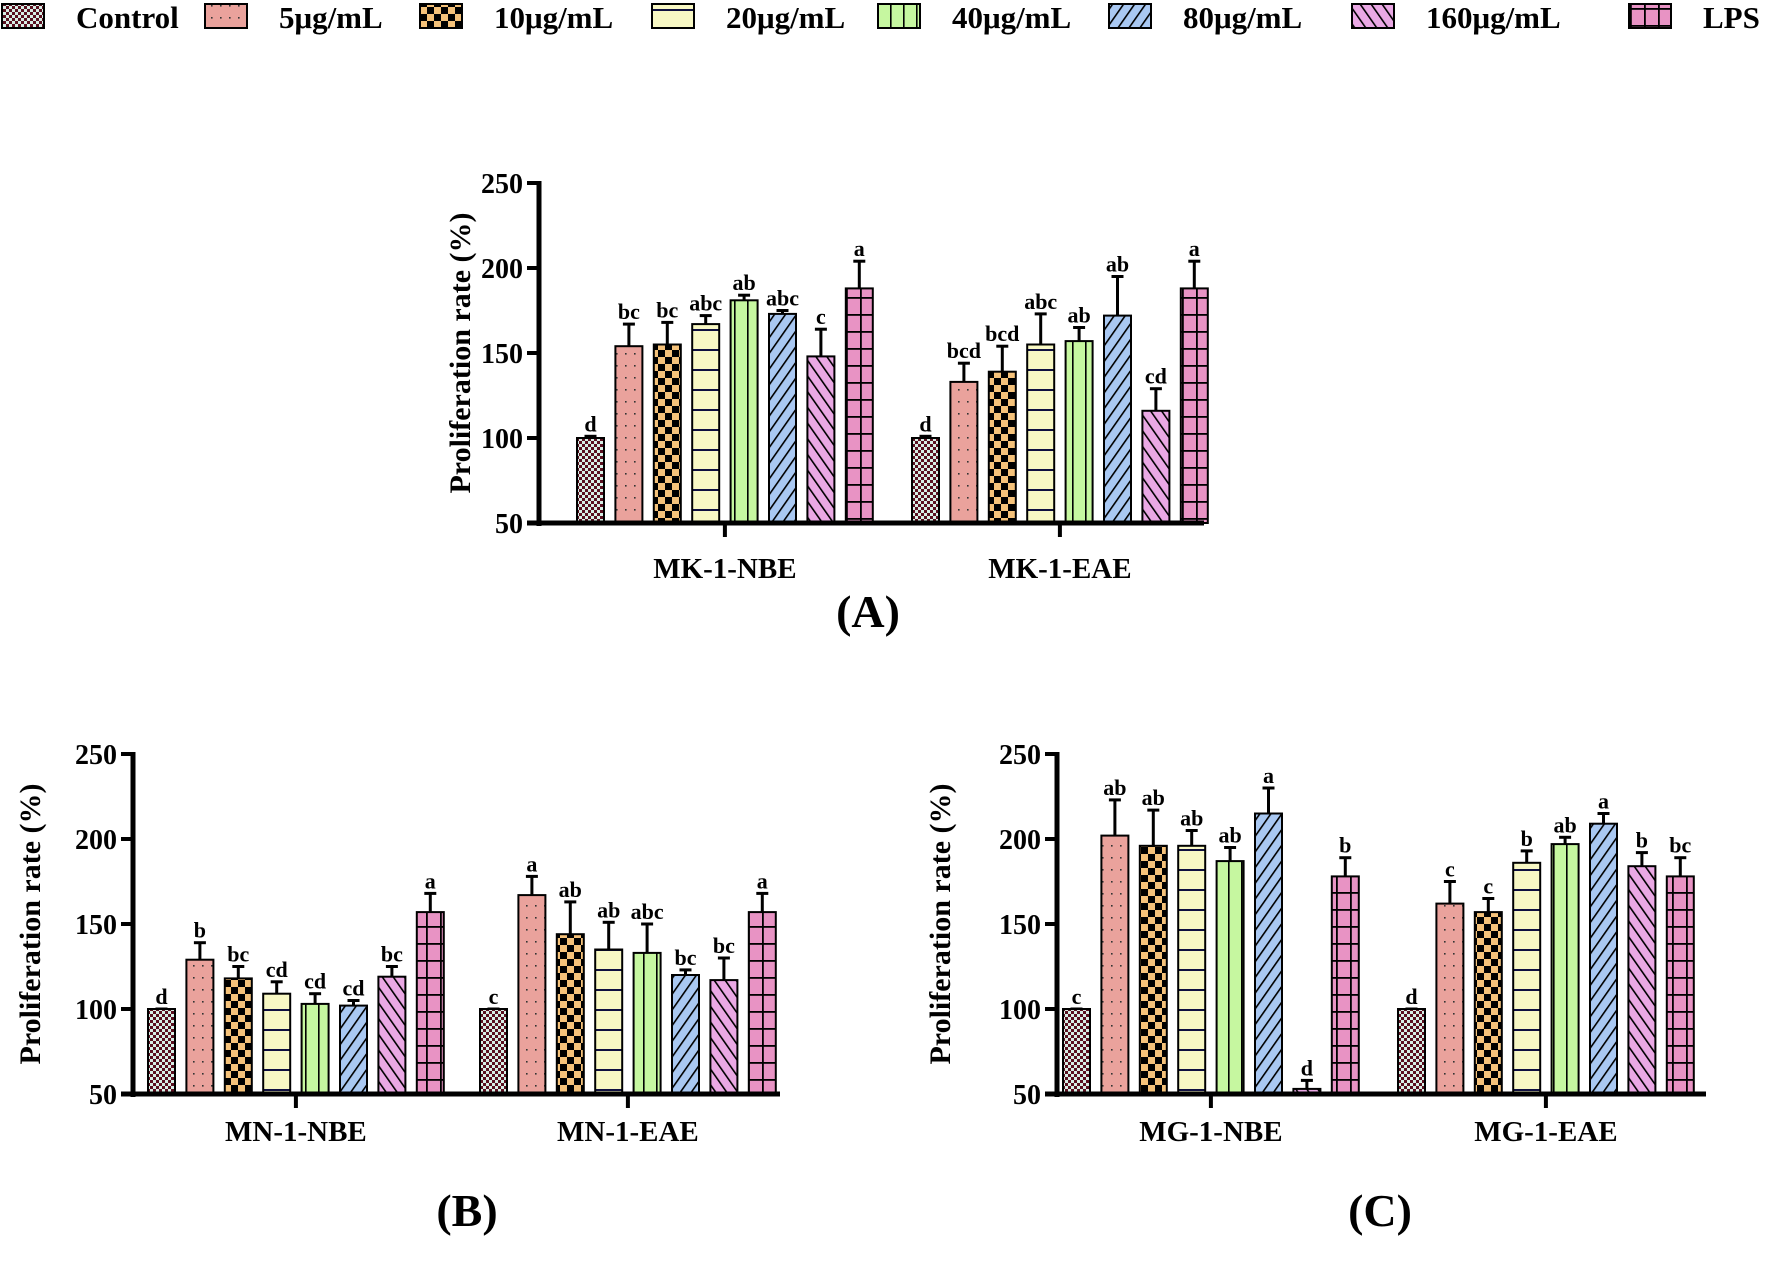  What do you see at coordinates (1493, 17) in the screenshot?
I see `legend-label: 160μg/mL` at bounding box center [1493, 17].